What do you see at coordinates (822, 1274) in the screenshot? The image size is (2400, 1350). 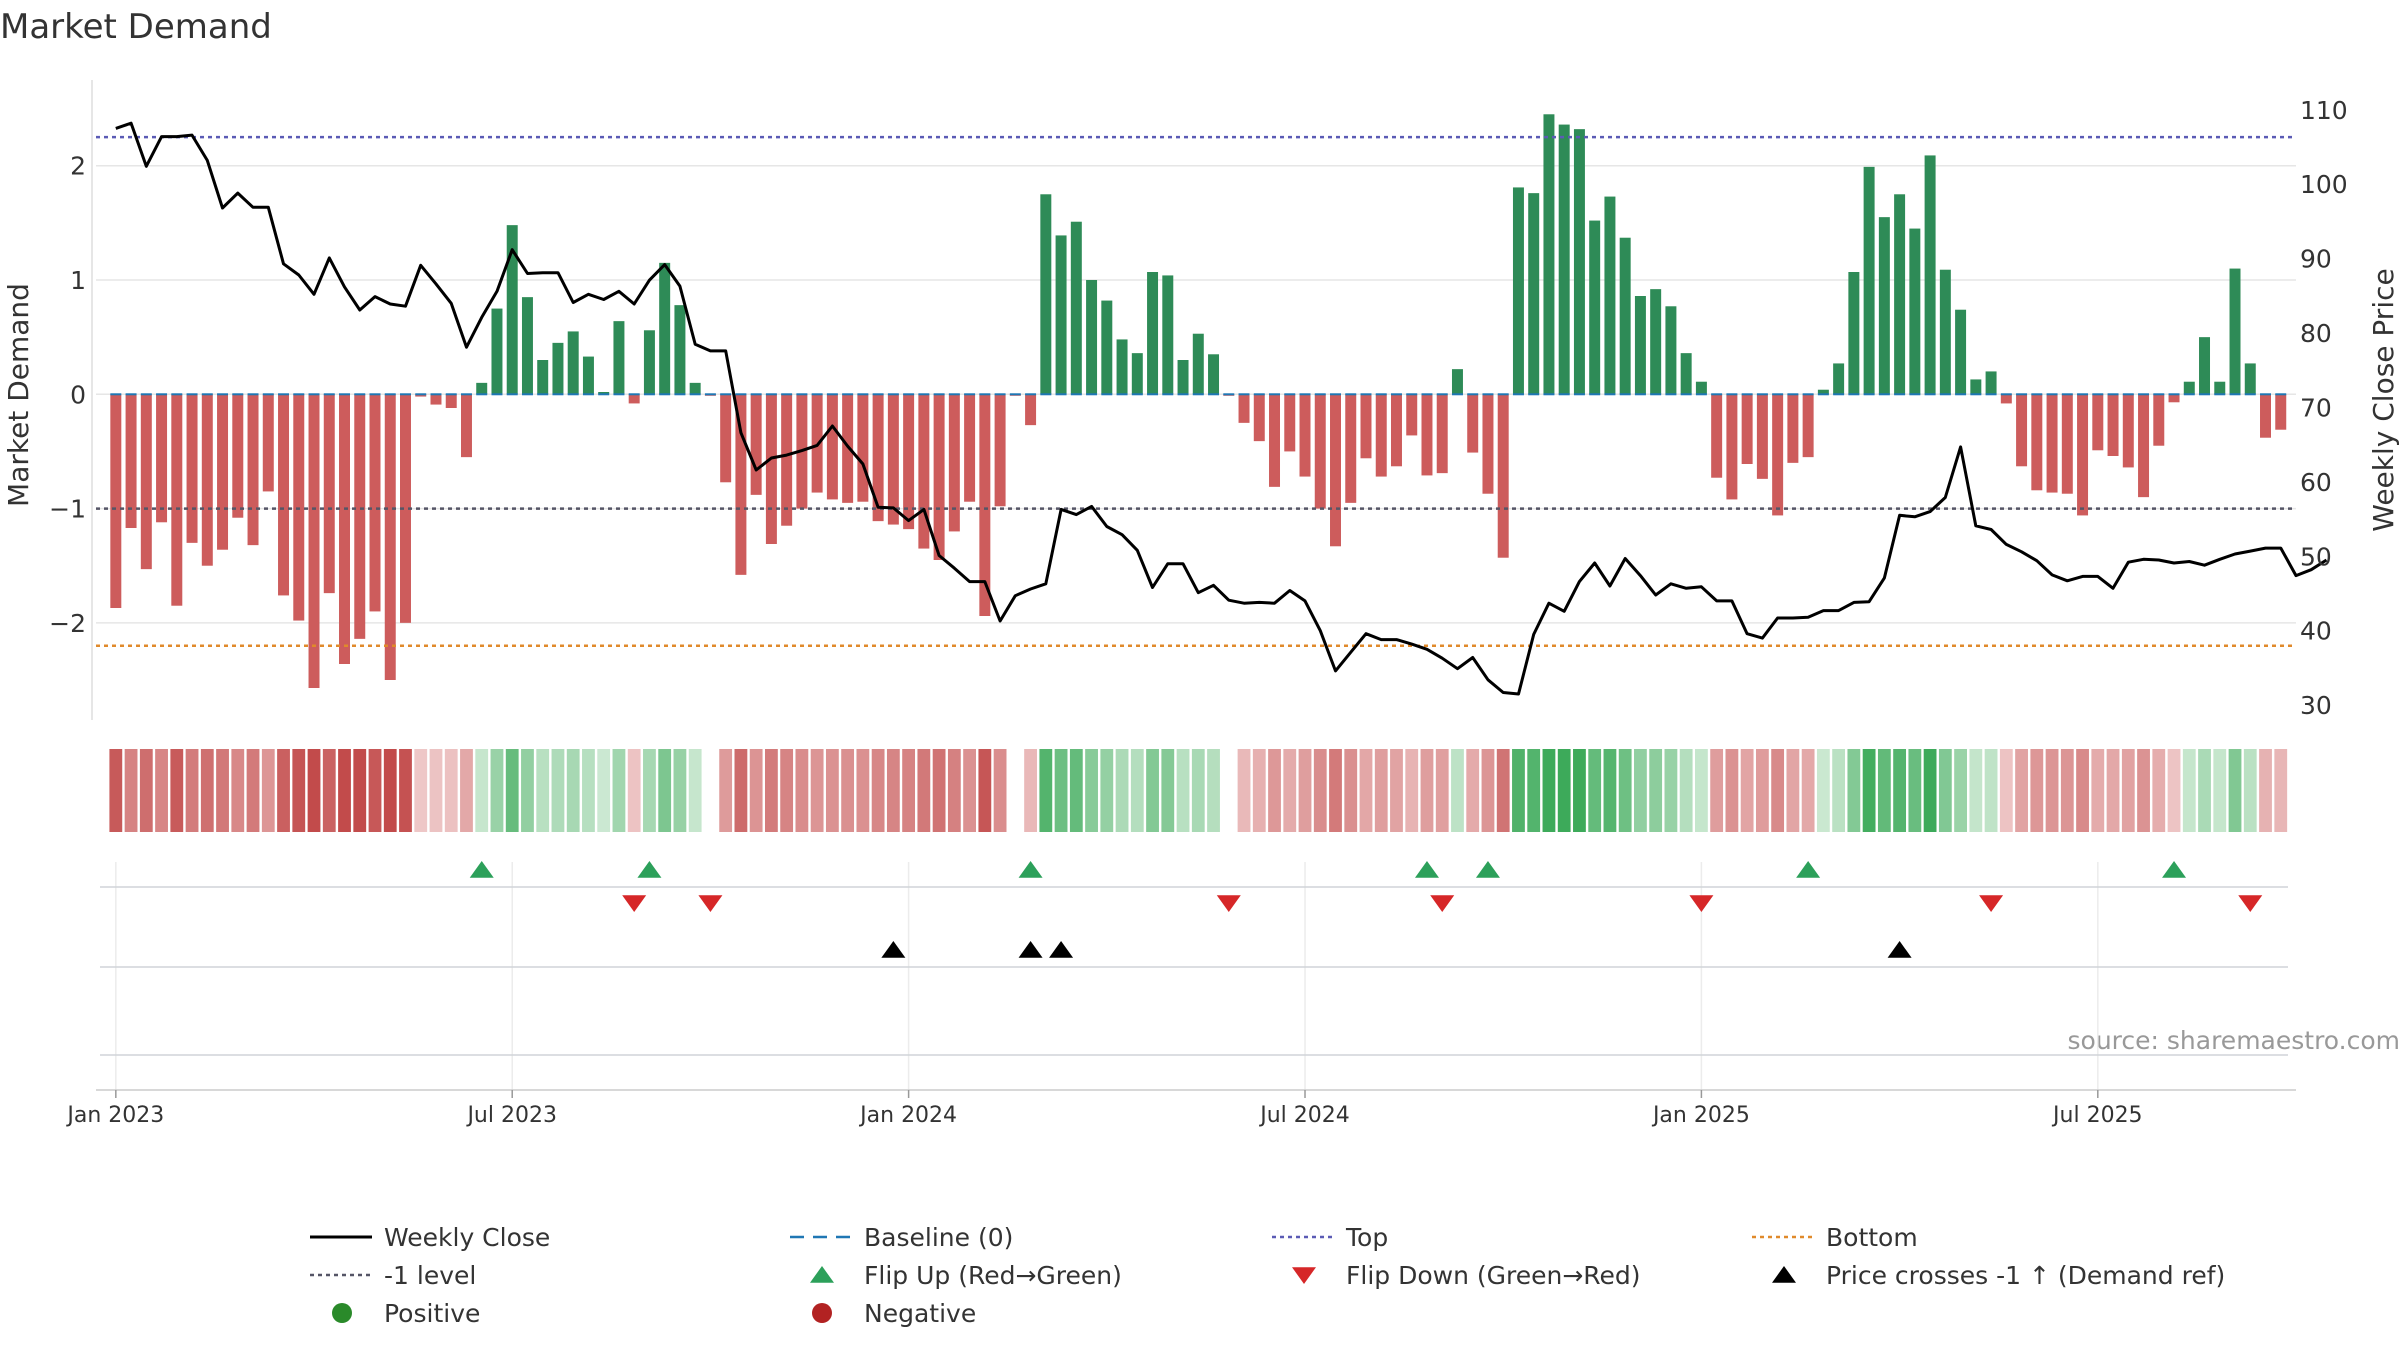 I see `legend-marker-triangle-up` at bounding box center [822, 1274].